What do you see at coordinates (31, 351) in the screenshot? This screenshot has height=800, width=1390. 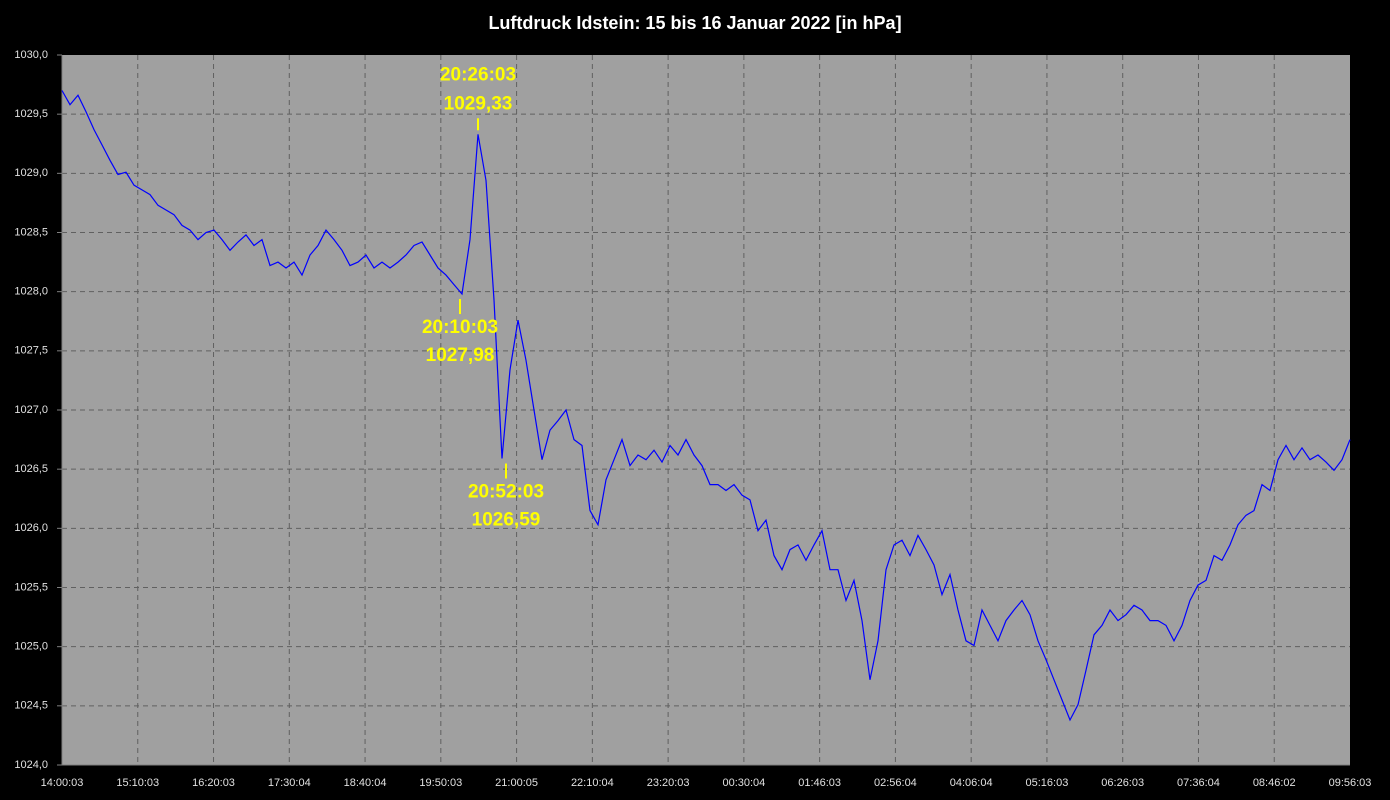 I see `y-tick-label: 1027,5` at bounding box center [31, 351].